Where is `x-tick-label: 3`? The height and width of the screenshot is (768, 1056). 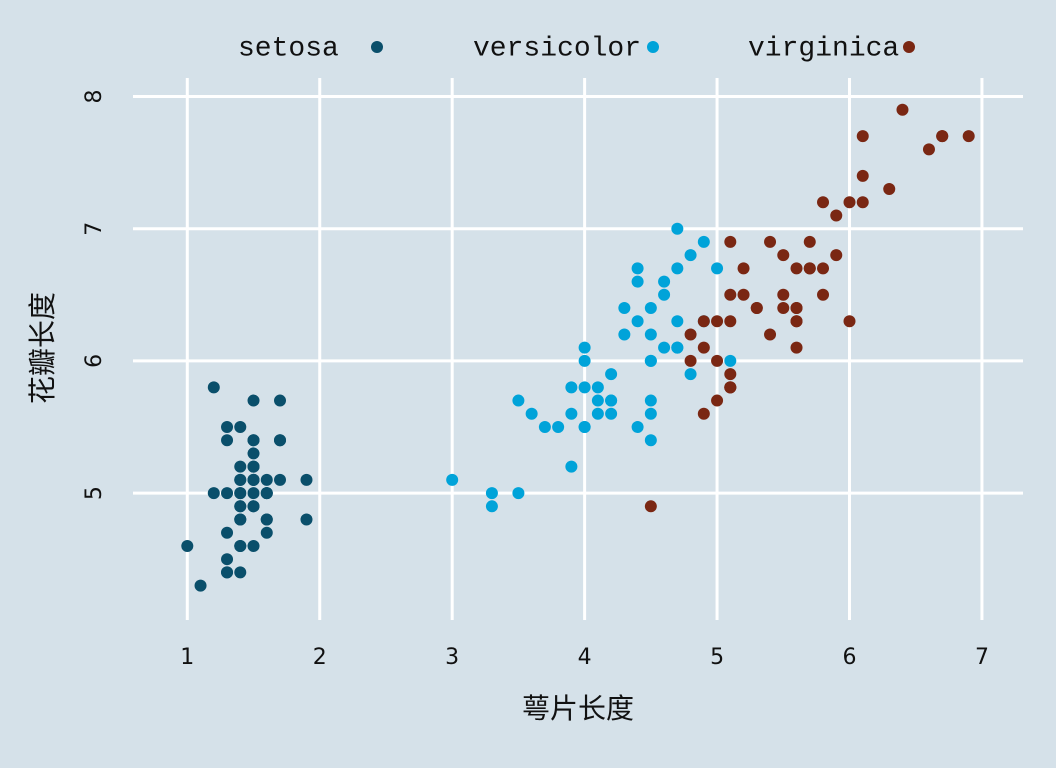 x-tick-label: 3 is located at coordinates (452, 657).